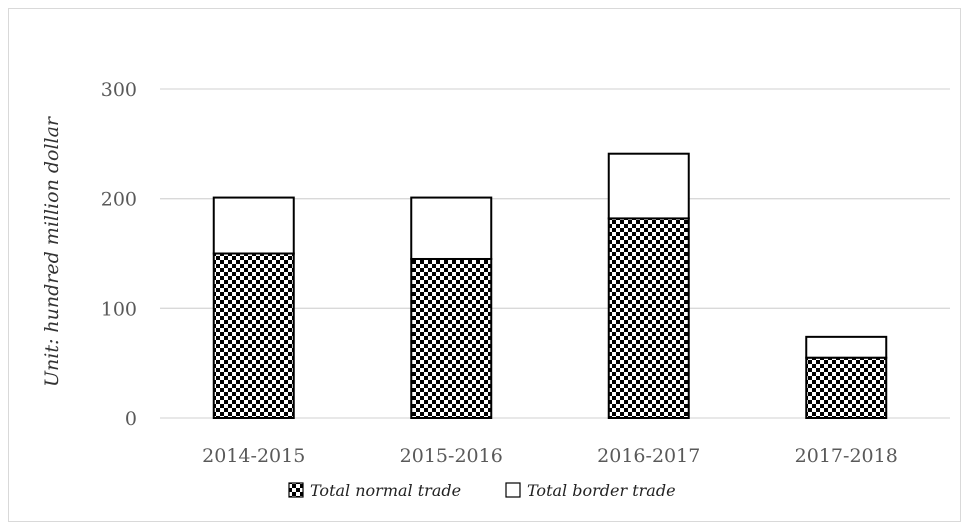  I want to click on legend: Total normal trade Total border trade, so click(482, 490).